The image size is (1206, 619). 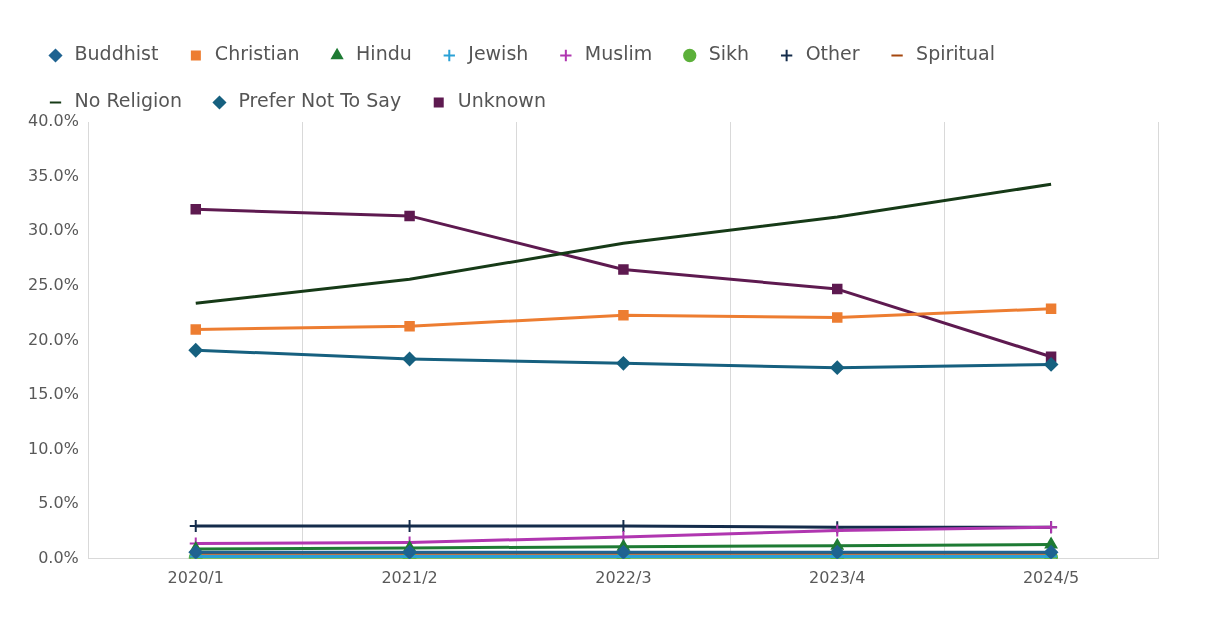 I want to click on legend-label: Hindu, so click(x=384, y=53).